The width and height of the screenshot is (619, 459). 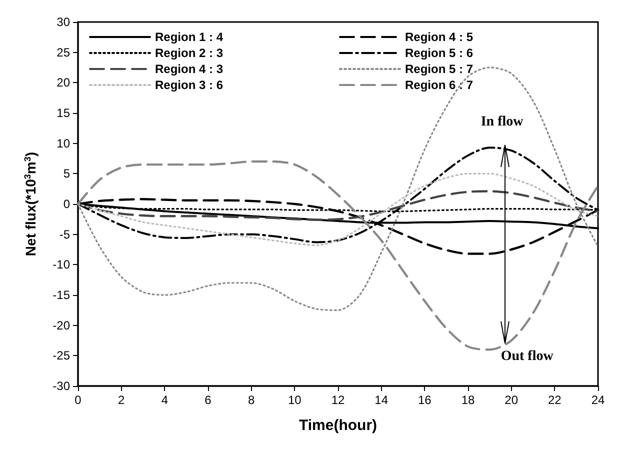 I want to click on x-tick-label: 4, so click(x=164, y=400).